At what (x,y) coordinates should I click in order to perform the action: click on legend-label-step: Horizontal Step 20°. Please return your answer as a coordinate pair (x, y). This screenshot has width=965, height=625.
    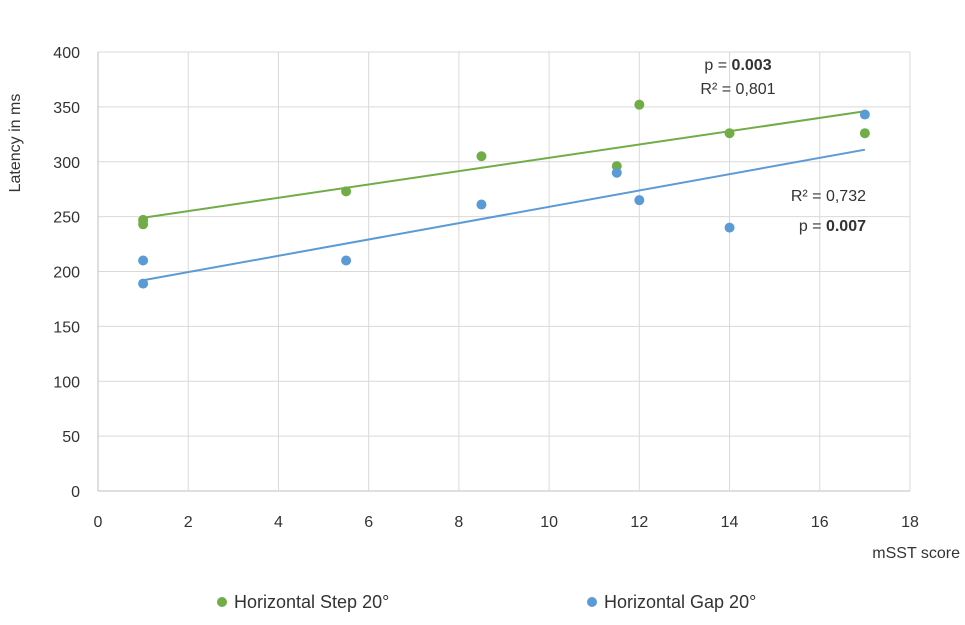
    Looking at the image, I should click on (311, 602).